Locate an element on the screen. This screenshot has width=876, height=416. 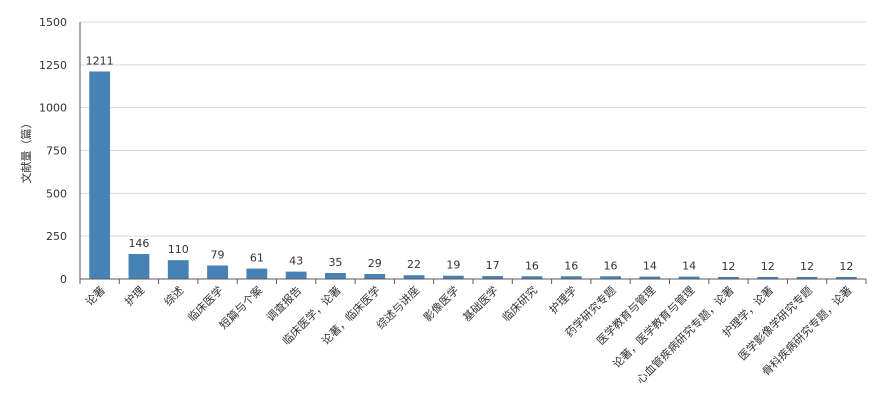
data-label: 110 is located at coordinates (178, 249).